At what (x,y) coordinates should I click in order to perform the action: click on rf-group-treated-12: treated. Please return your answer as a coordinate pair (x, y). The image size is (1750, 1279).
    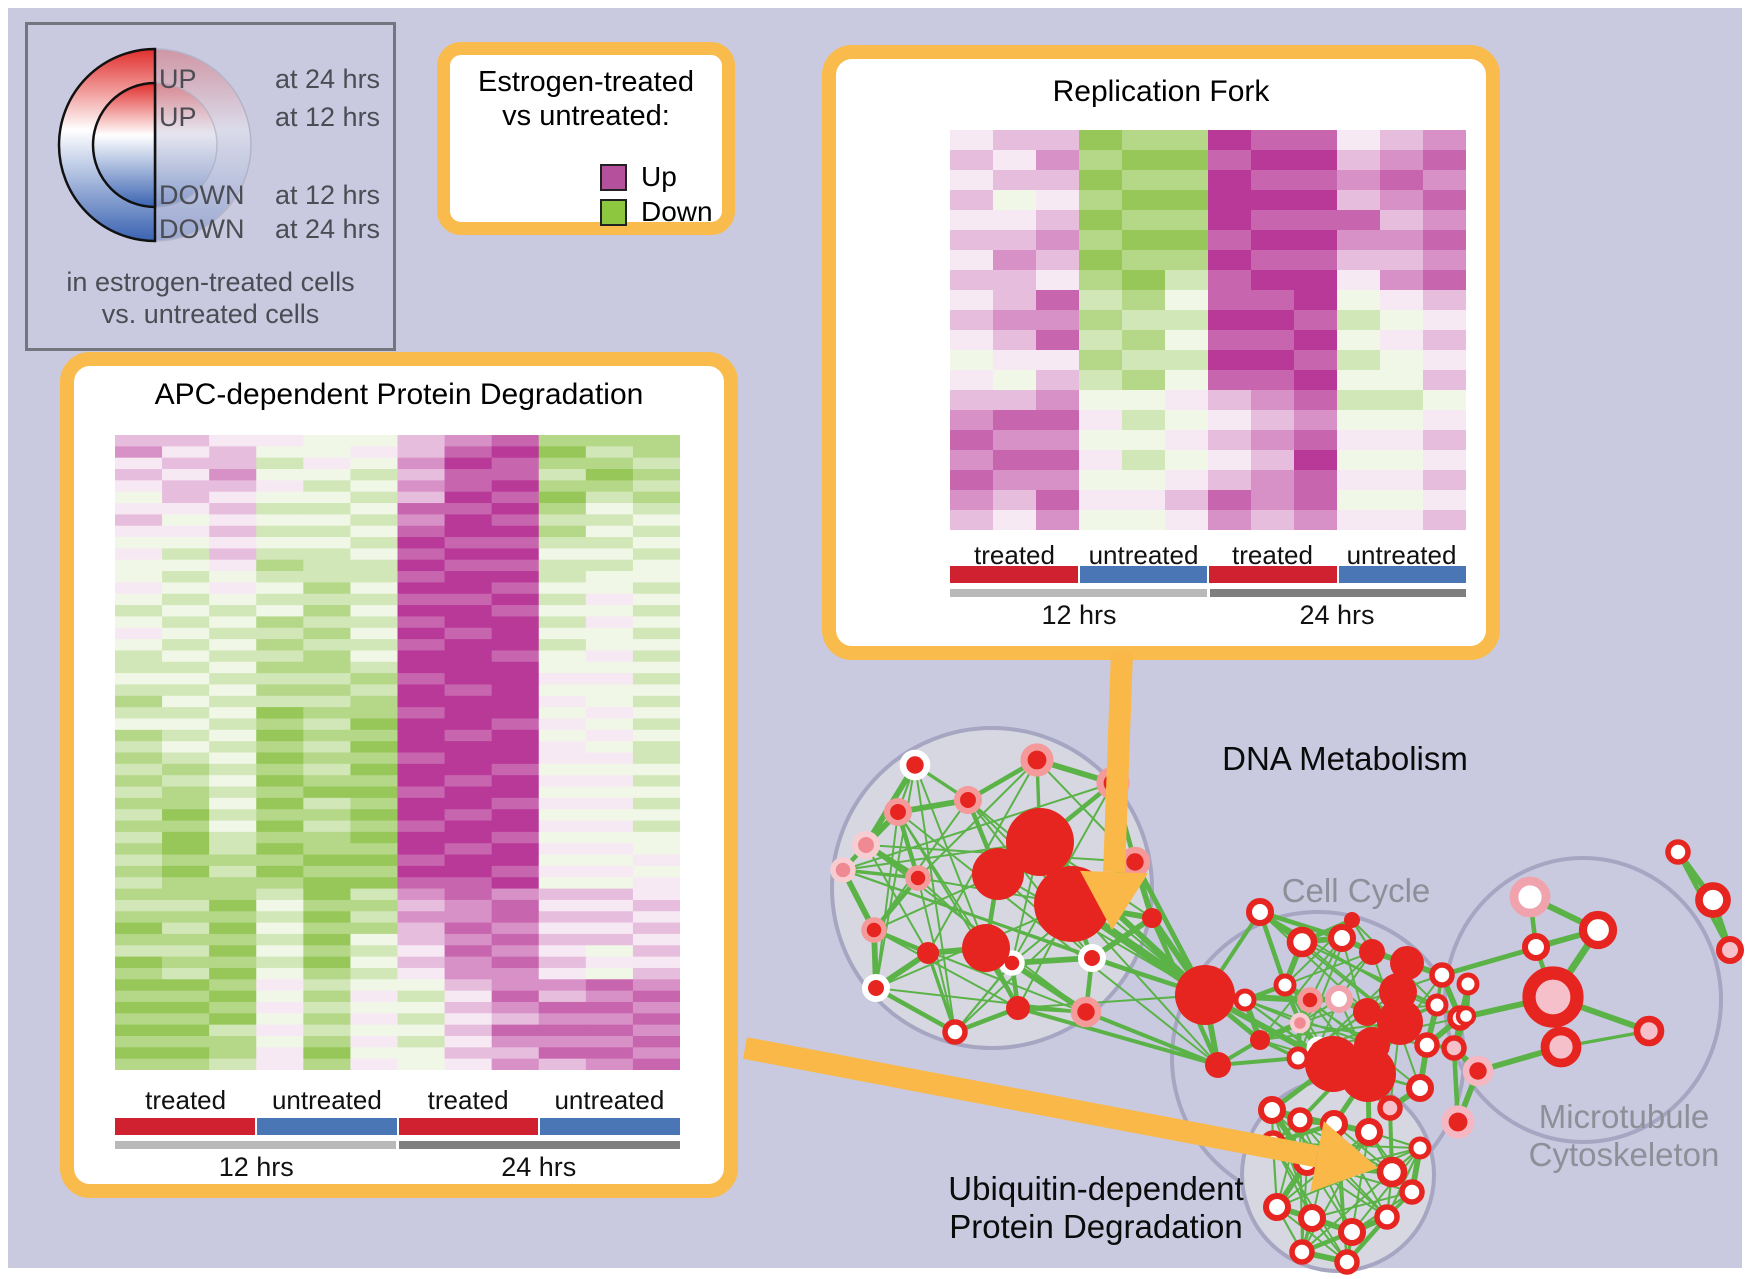
    Looking at the image, I should click on (1014, 555).